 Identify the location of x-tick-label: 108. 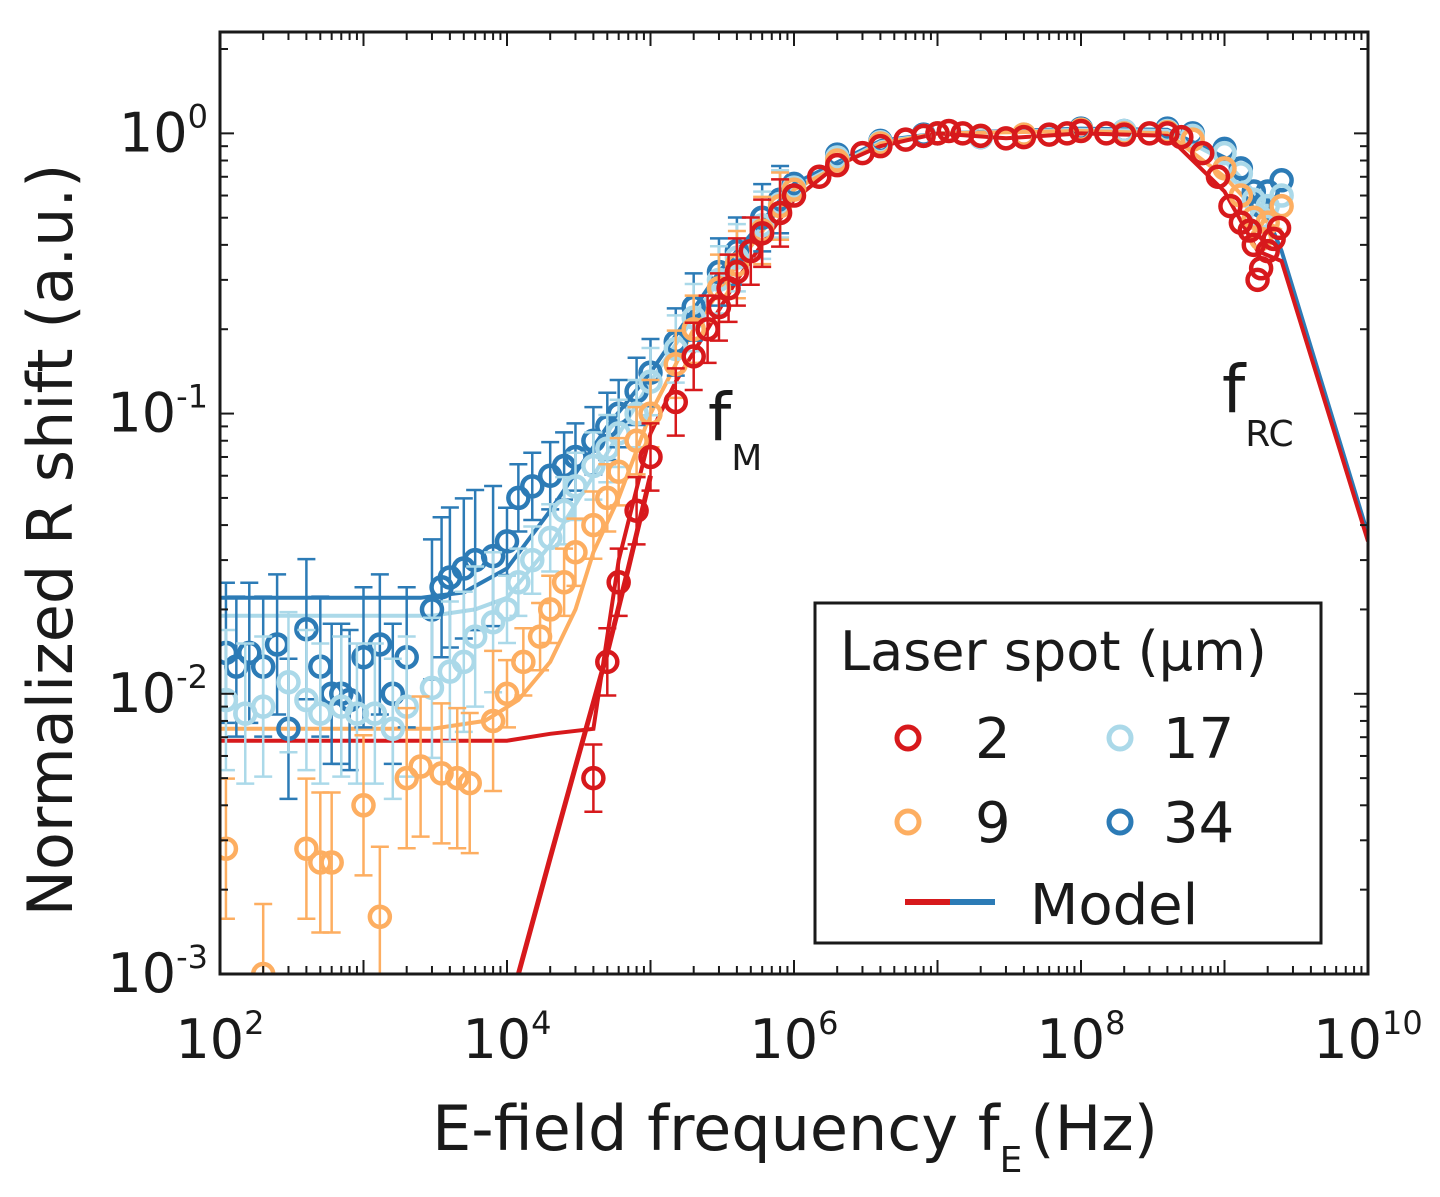
(1080, 1037).